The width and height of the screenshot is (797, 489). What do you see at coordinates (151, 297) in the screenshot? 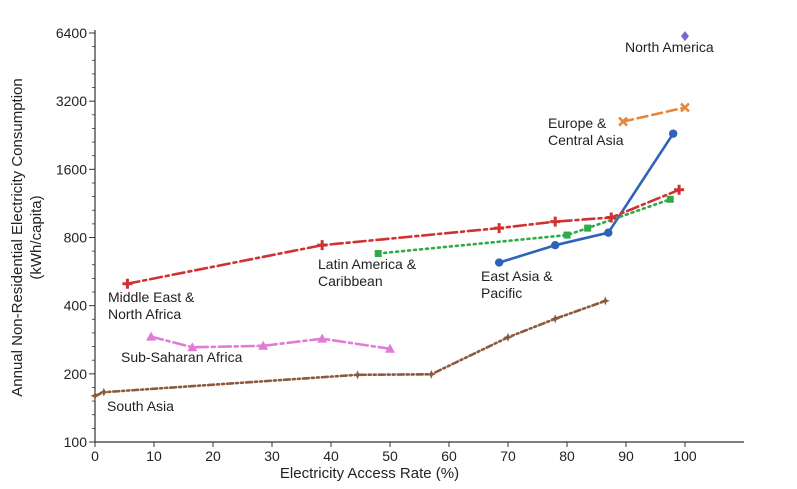
I see `series-label-line: Middle East &` at bounding box center [151, 297].